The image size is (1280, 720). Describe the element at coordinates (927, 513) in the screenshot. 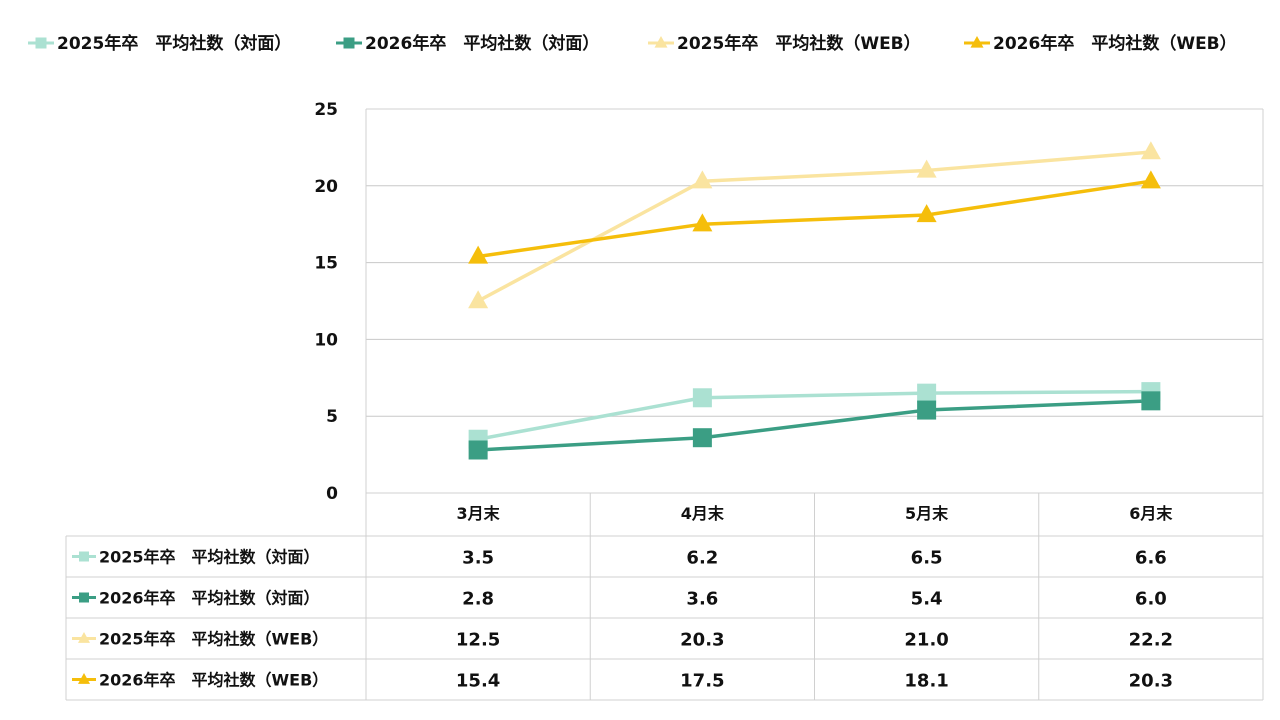

I see `x-category-label: 5月末` at that location.